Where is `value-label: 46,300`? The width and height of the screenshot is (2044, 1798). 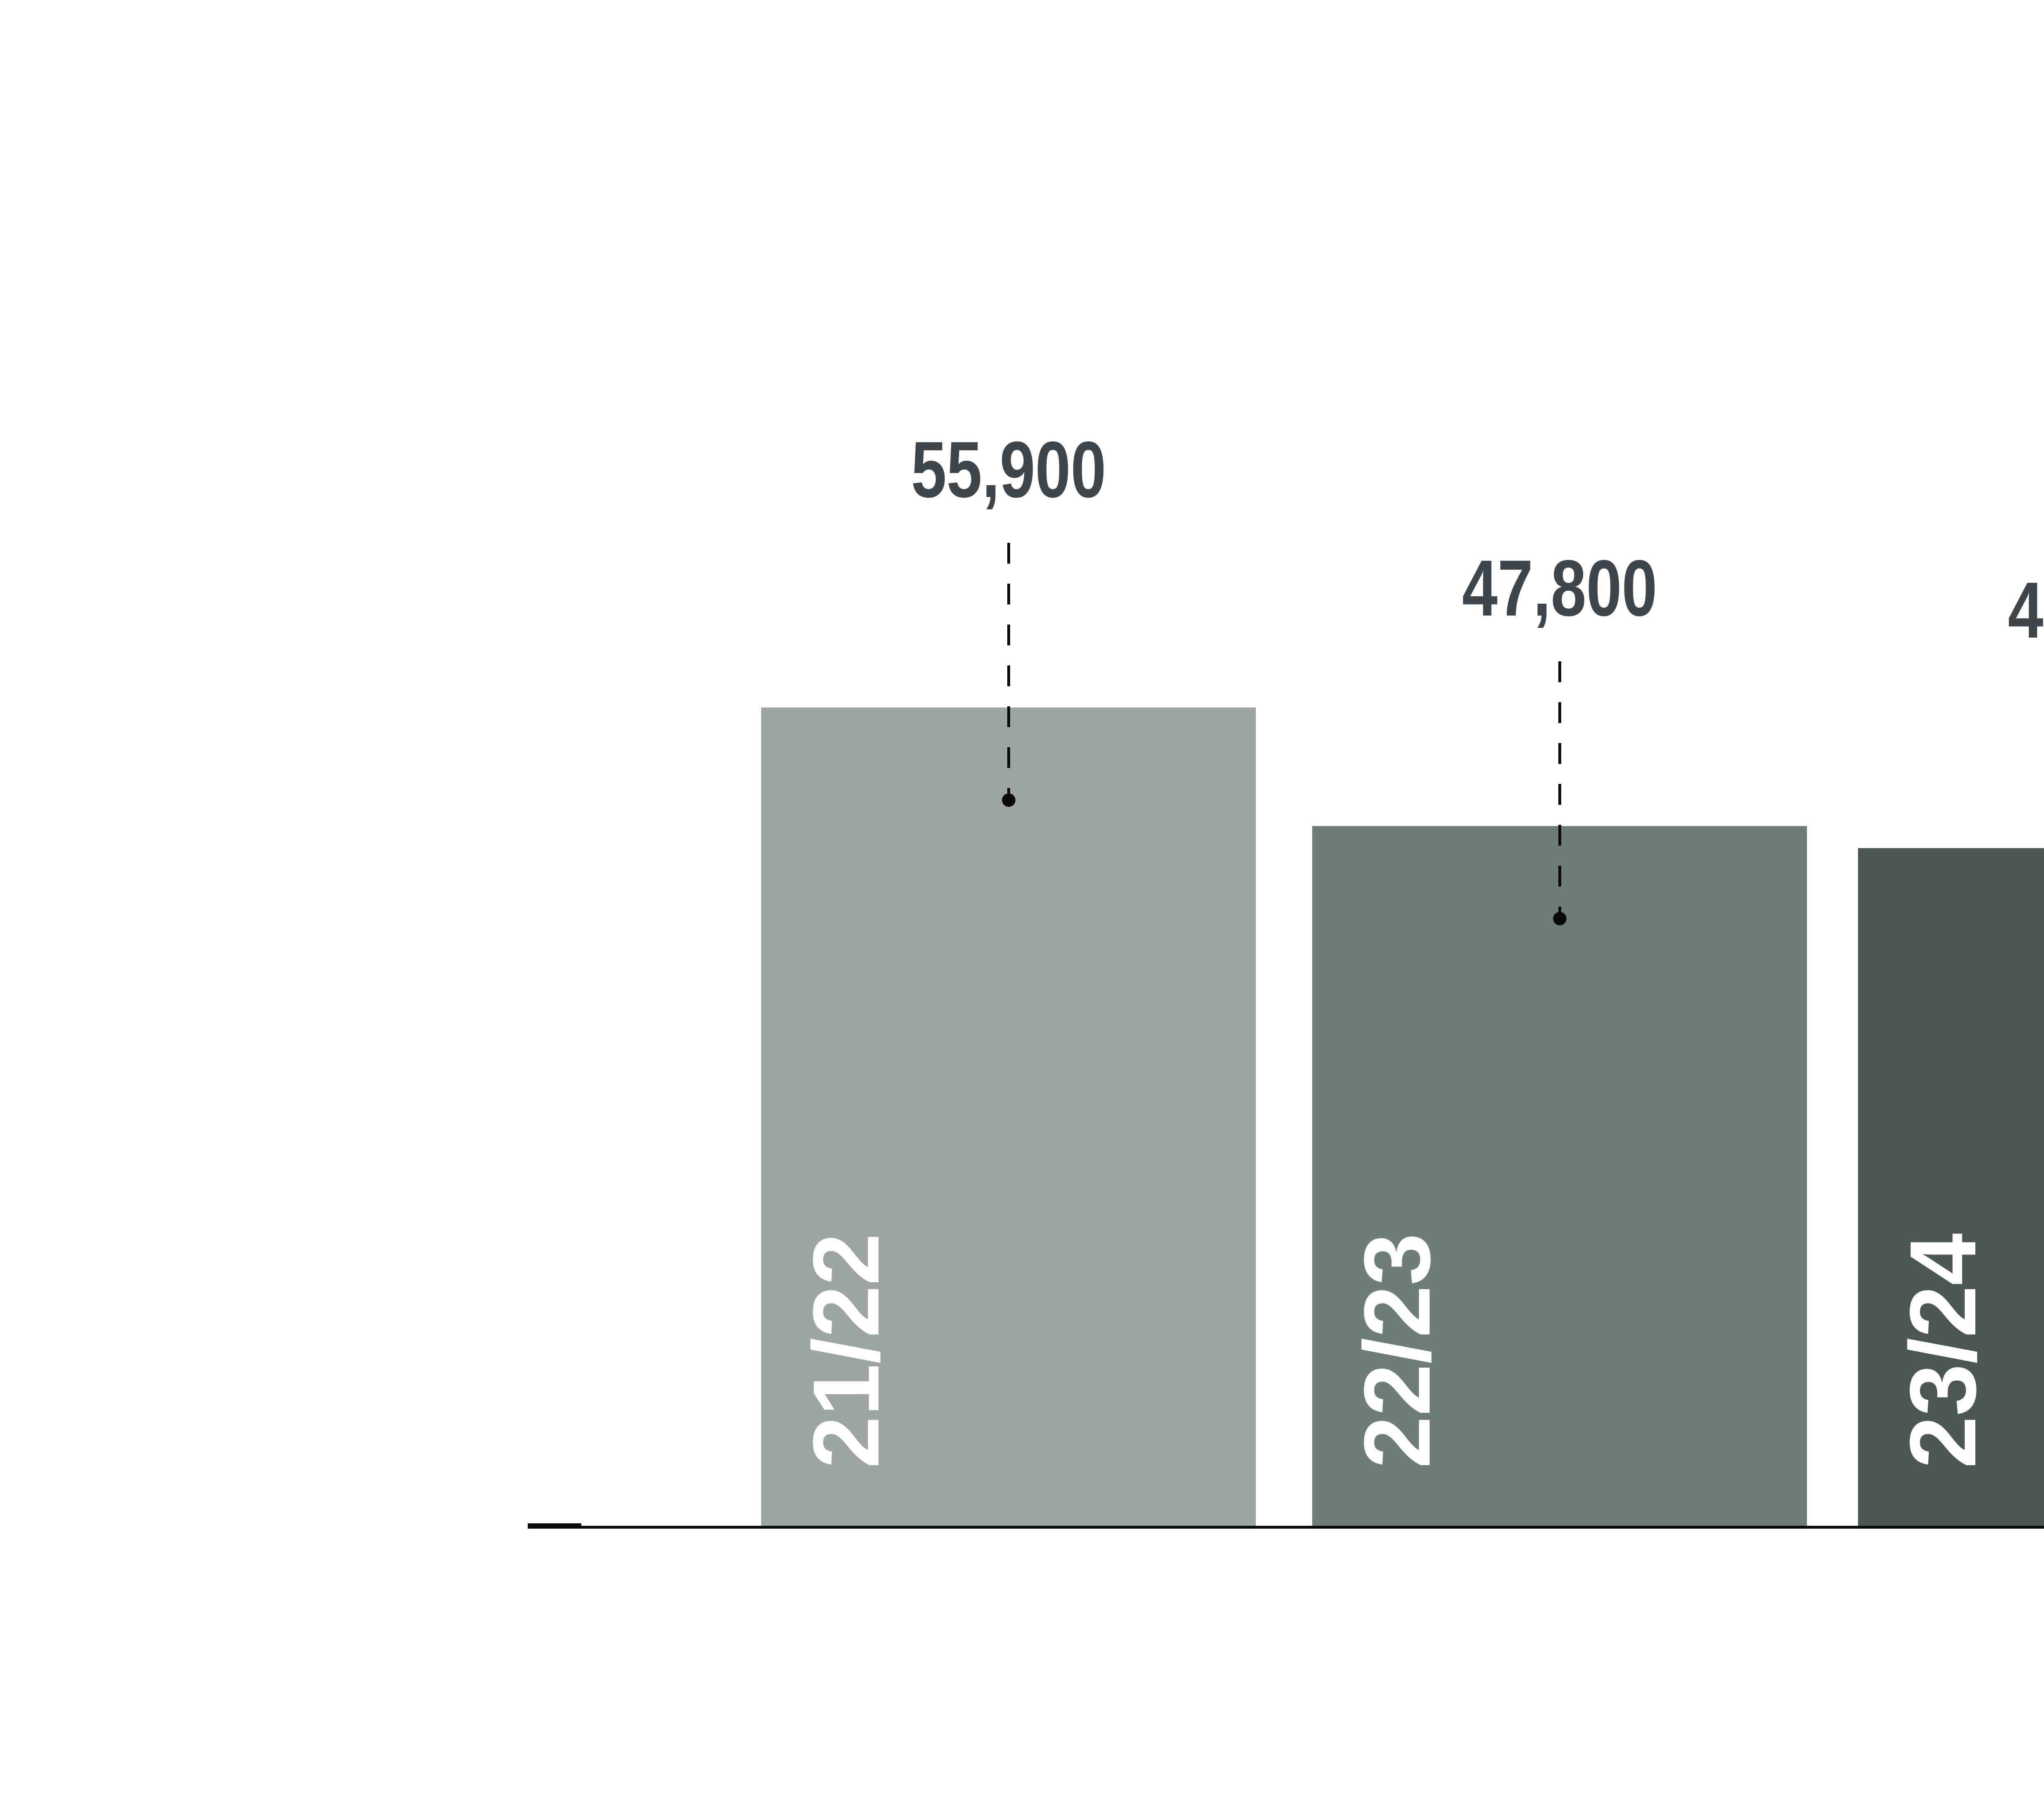
value-label: 46,300 is located at coordinates (1952, 610).